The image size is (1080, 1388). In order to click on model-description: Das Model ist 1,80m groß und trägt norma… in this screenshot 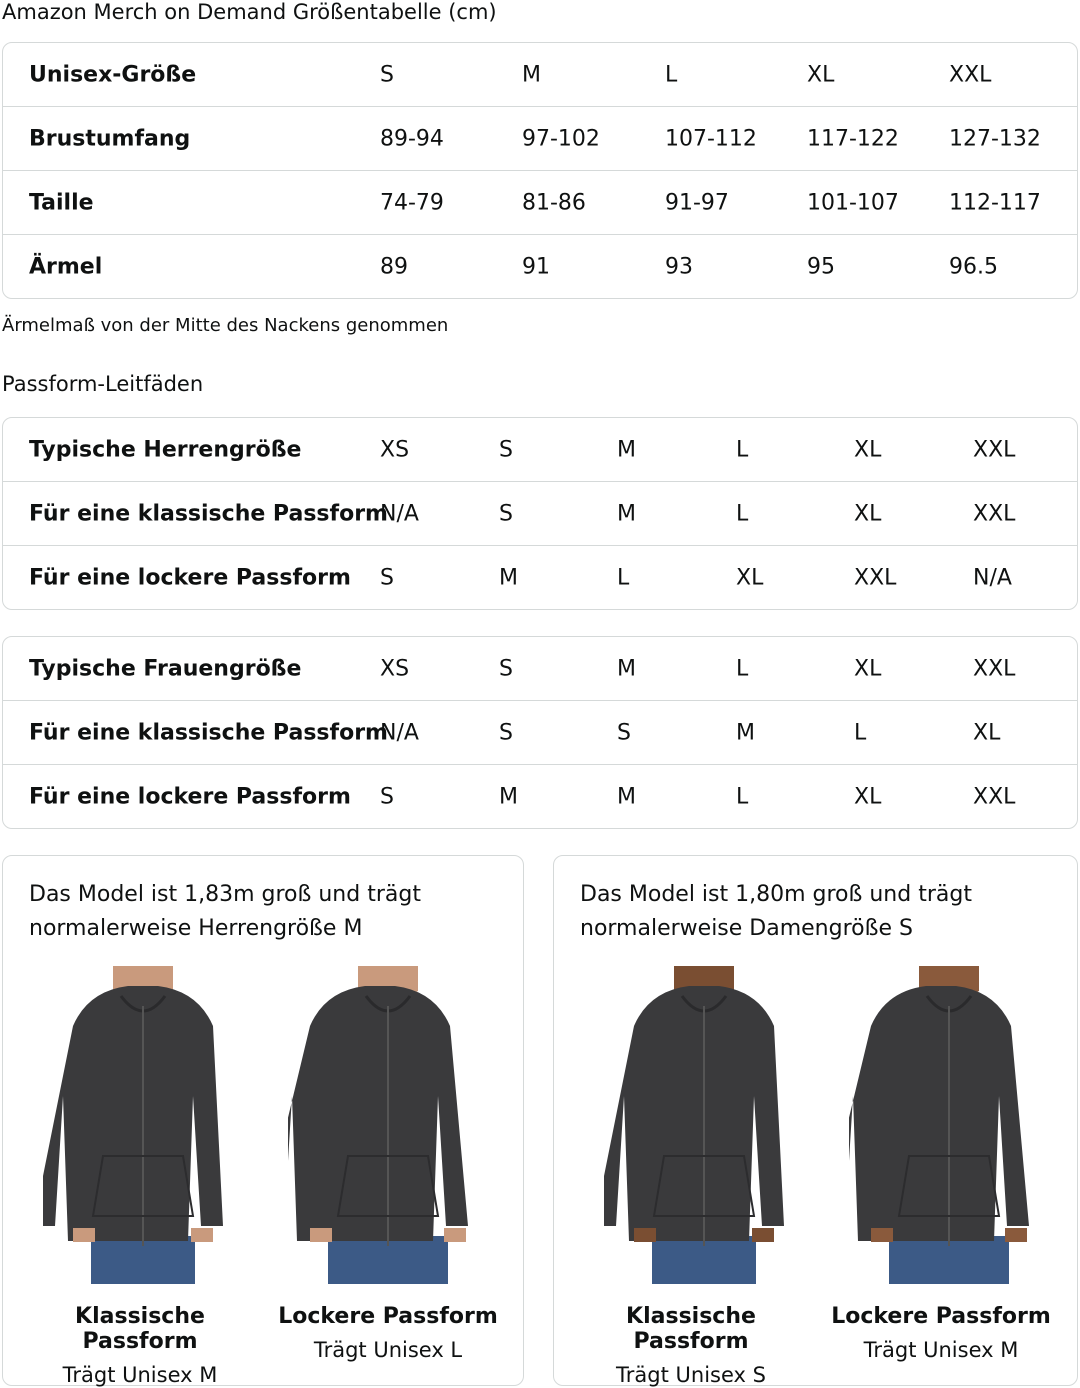, I will do `click(776, 911)`.